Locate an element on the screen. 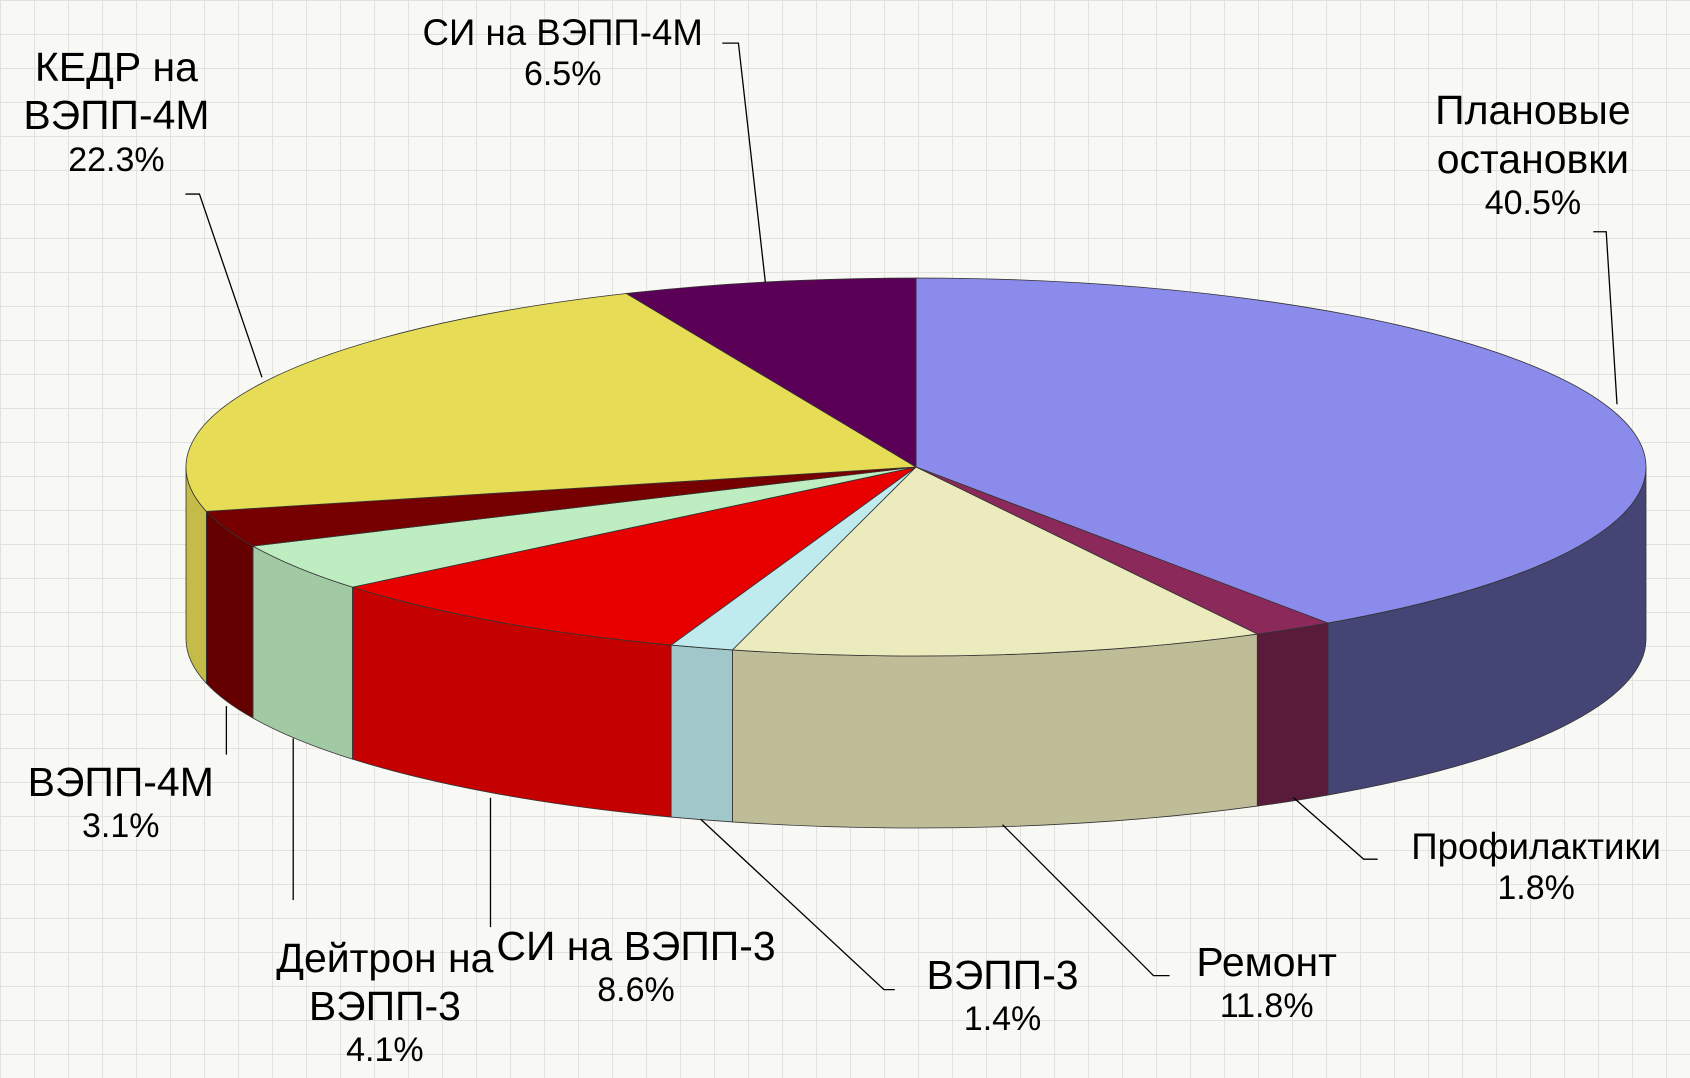 This screenshot has height=1078, width=1690. slice-label: Дейтрон на ВЭПП-3 4.1% is located at coordinates (385, 1002).